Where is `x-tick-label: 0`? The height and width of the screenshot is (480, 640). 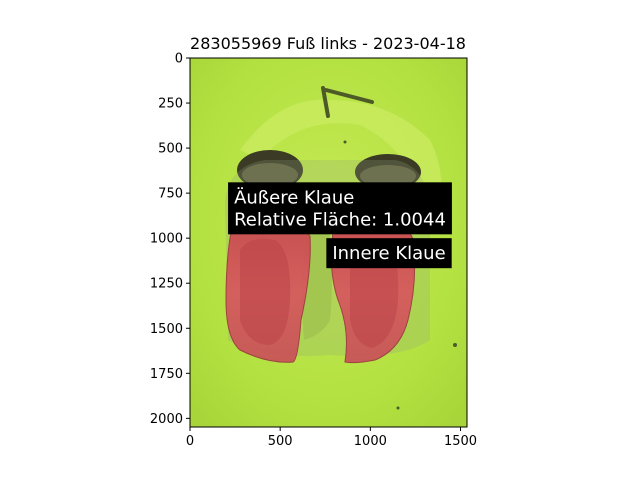
x-tick-label: 0 is located at coordinates (190, 441).